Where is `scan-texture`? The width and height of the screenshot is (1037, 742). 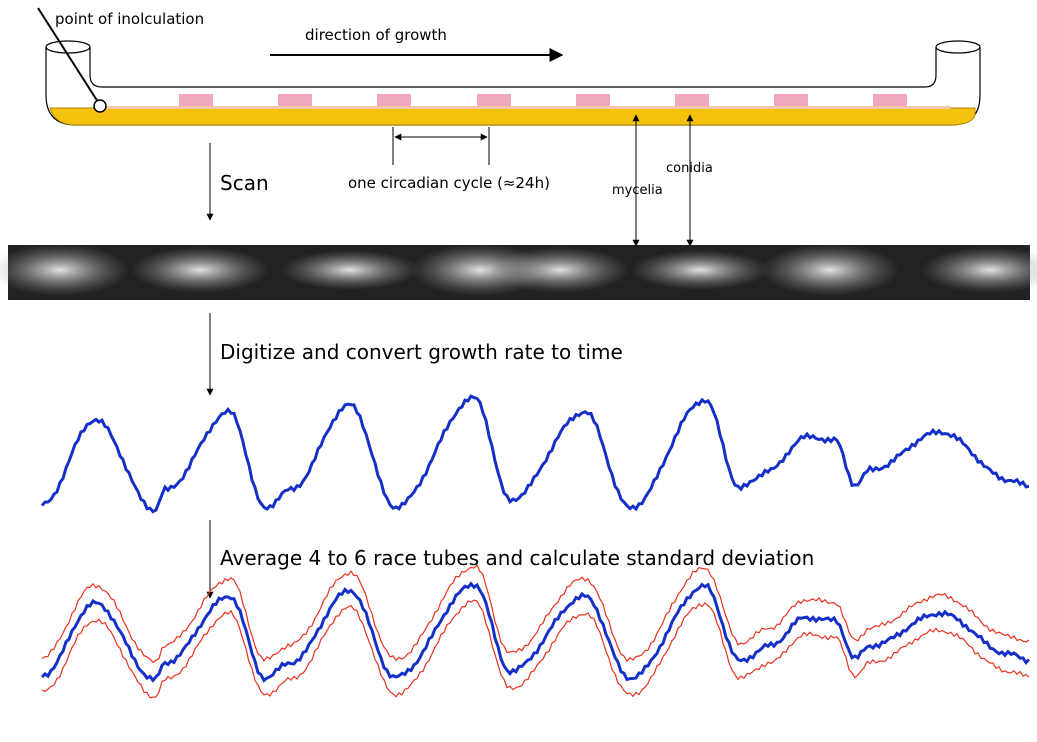 scan-texture is located at coordinates (518, 270).